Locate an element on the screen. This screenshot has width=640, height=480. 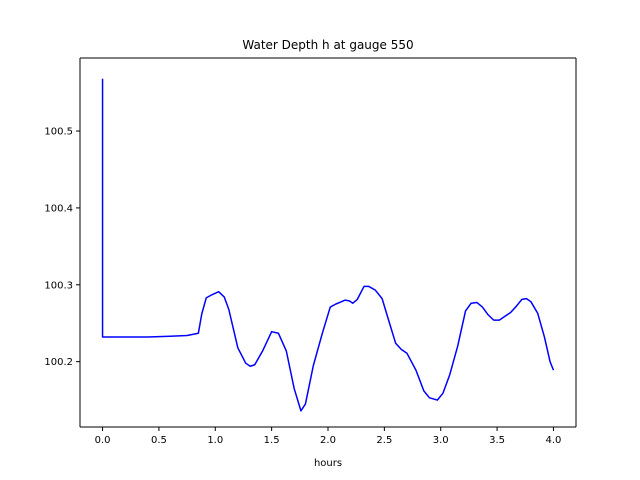
y-tick-label: 100.3 is located at coordinates (58, 285).